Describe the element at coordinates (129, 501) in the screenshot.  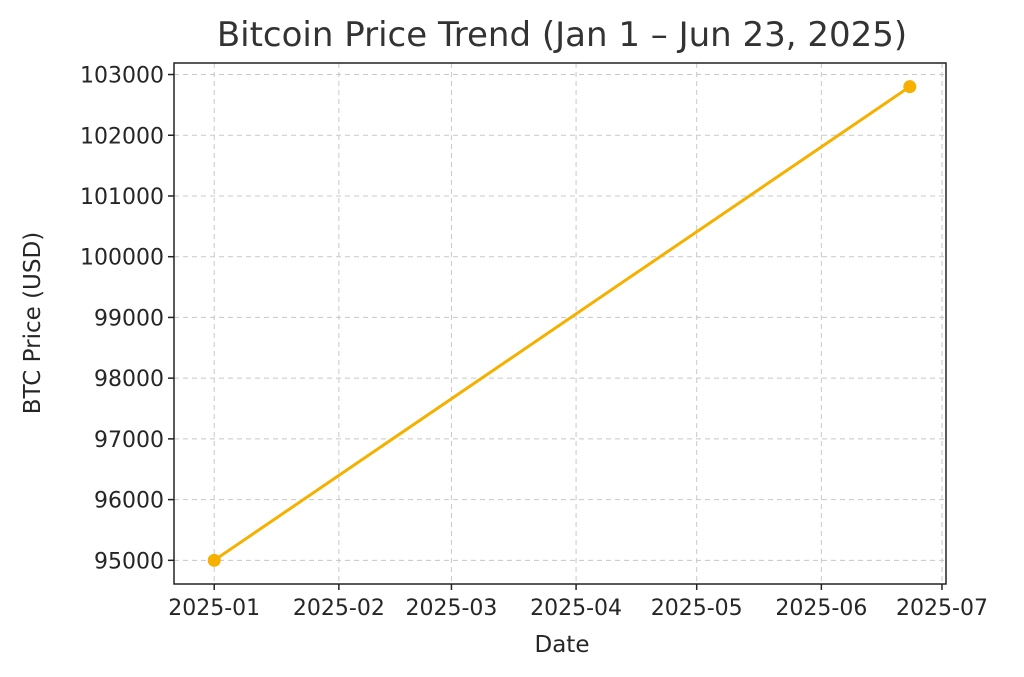
I see `y-tick-label: 96000` at that location.